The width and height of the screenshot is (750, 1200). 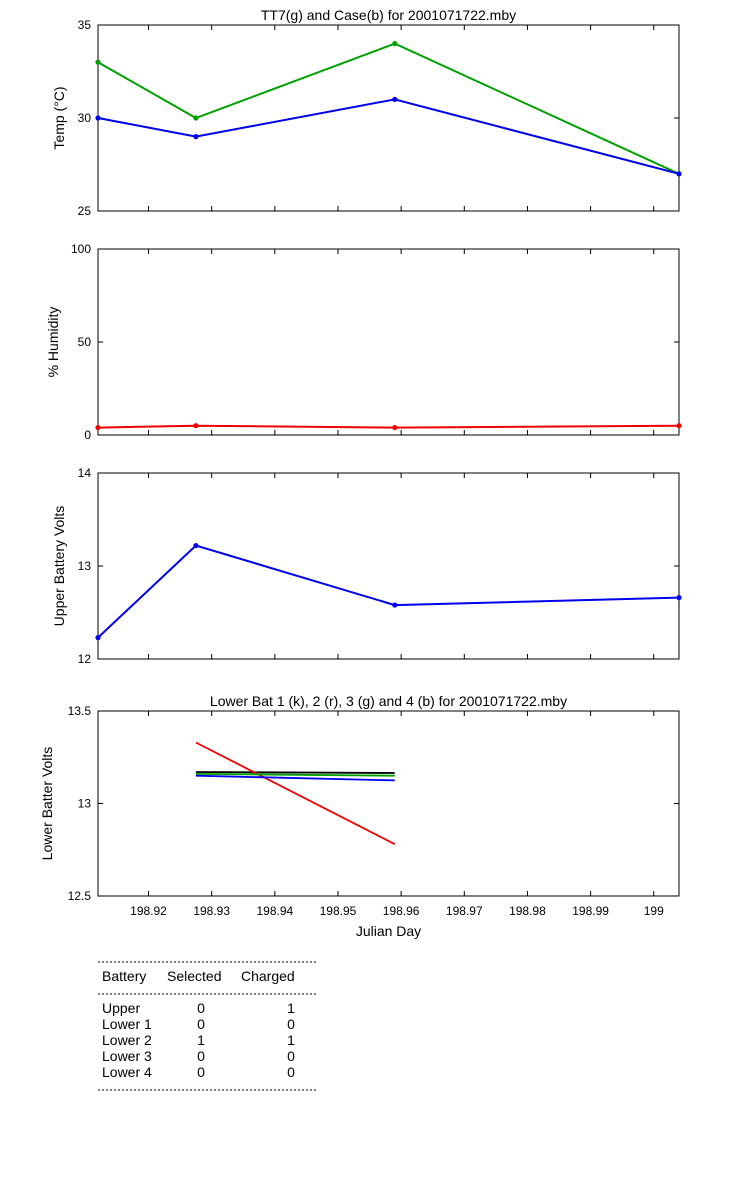 What do you see at coordinates (268, 976) in the screenshot?
I see `table-header-charged: Charged` at bounding box center [268, 976].